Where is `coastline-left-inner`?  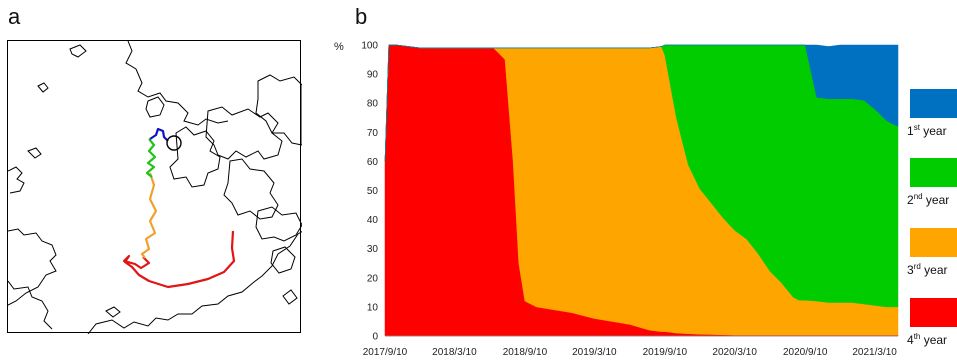 coastline-left-inner is located at coordinates (30, 305).